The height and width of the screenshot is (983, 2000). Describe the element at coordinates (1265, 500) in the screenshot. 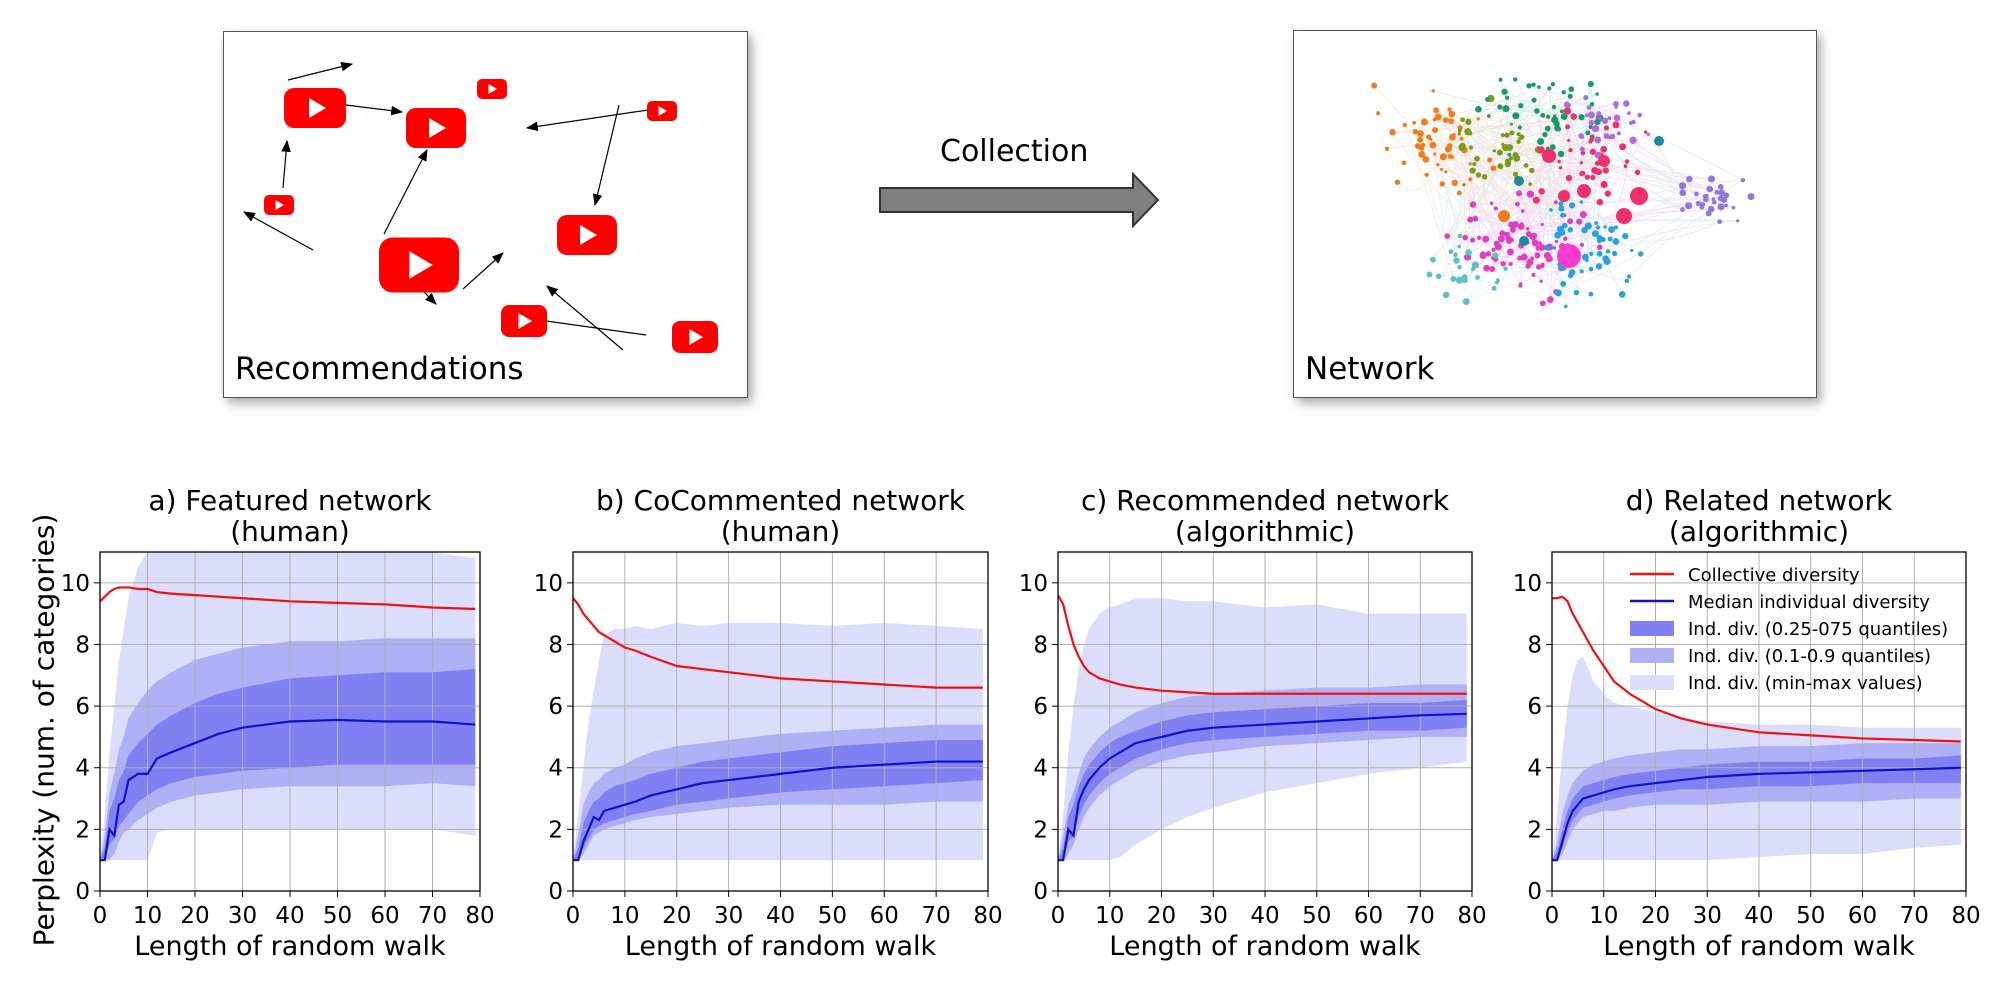

I see `chart-title: c) Recommended network` at that location.